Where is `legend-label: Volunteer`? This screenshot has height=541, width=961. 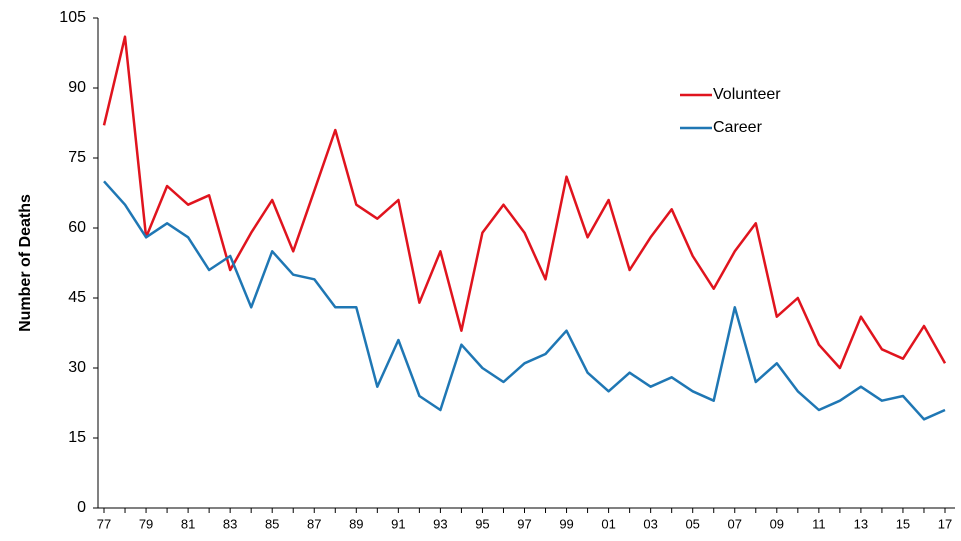 legend-label: Volunteer is located at coordinates (747, 94).